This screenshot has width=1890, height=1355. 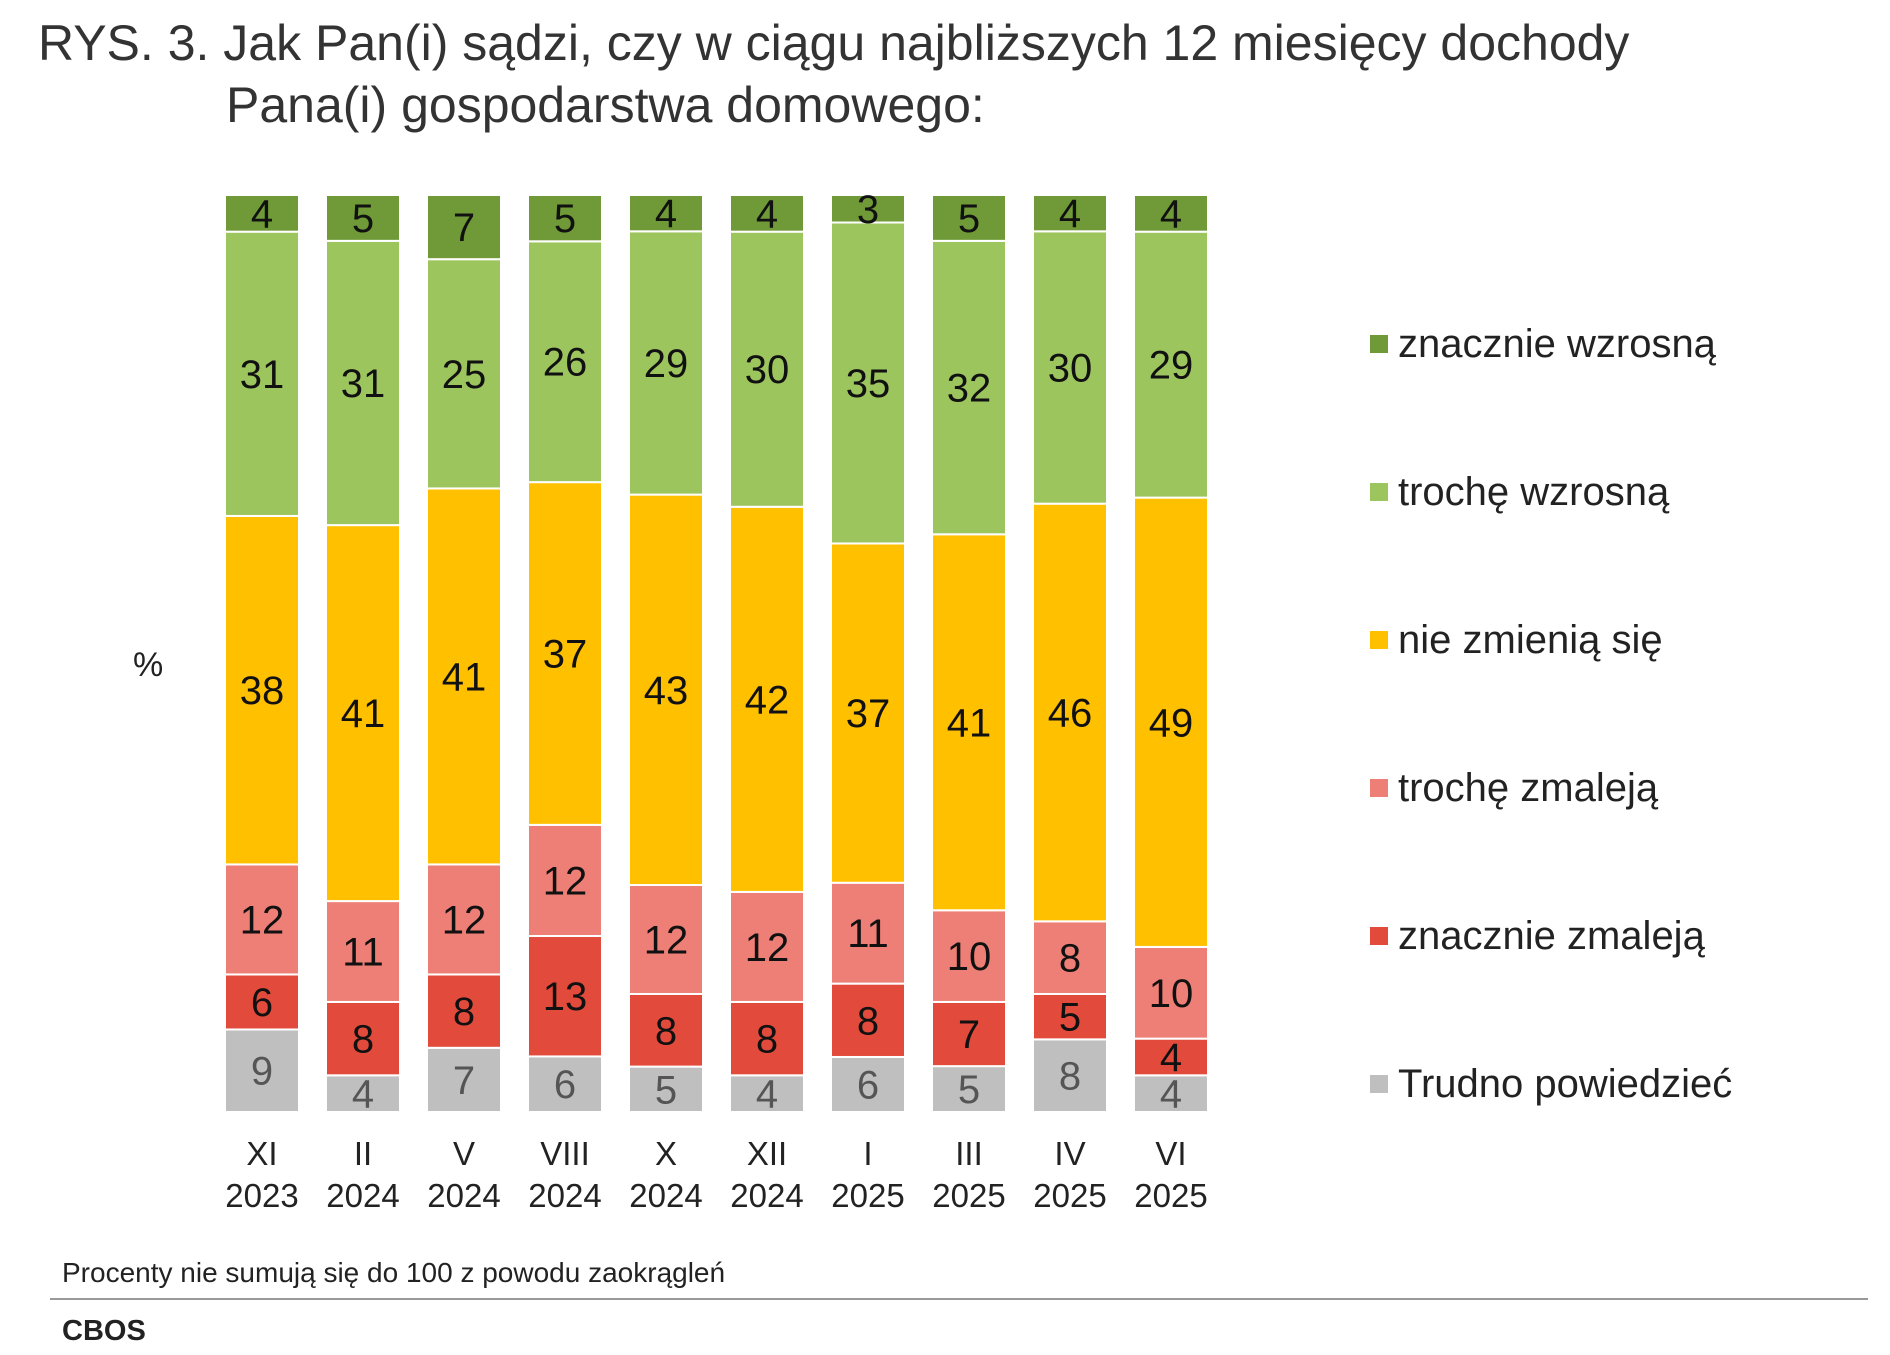 I want to click on legend-swatch-znacznie-wzrosna, so click(x=1379, y=344).